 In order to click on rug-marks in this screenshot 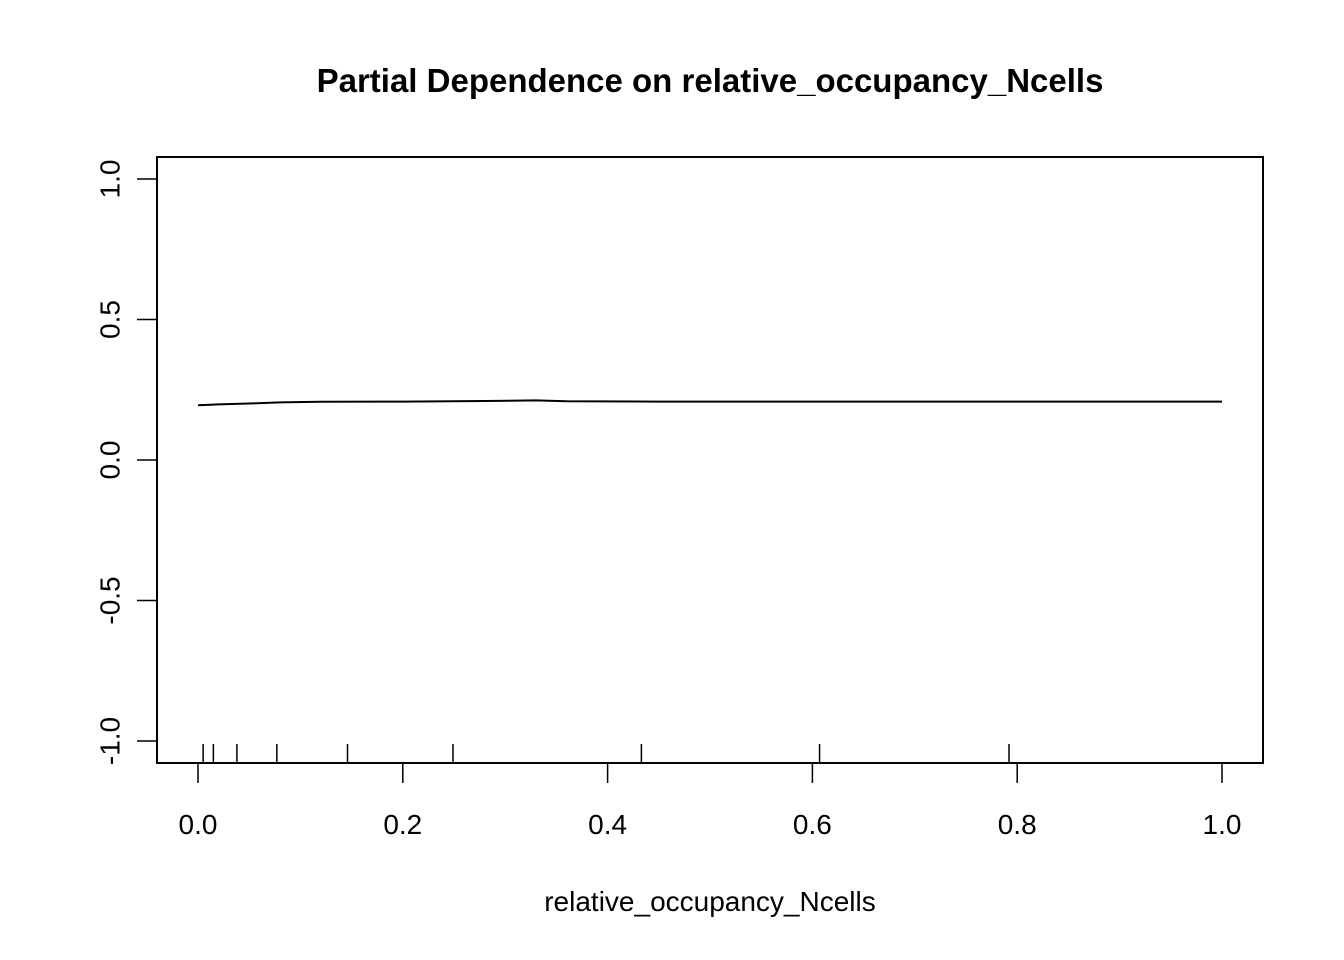, I will do `click(606, 753)`.